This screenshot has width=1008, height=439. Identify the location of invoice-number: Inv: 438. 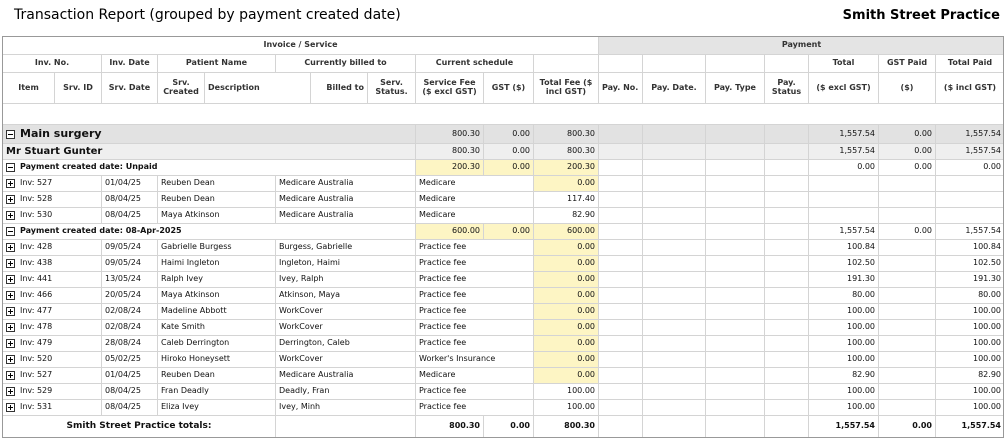
(52, 263).